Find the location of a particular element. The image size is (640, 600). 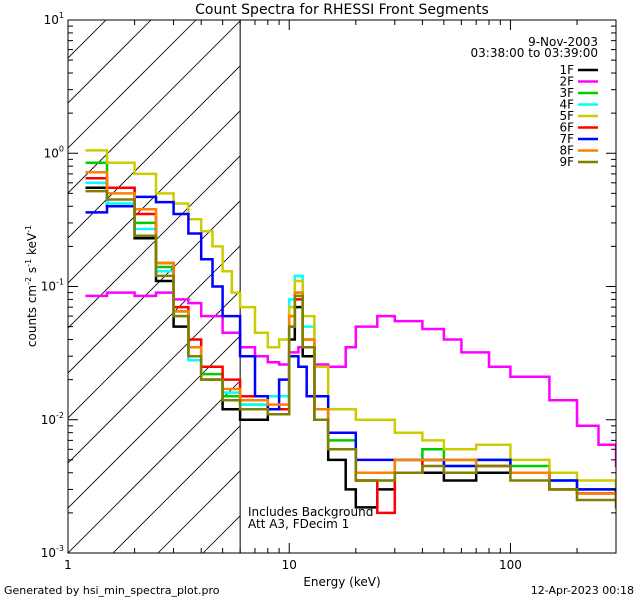

chart-title: Count Spectra for RHESSI Front Segments is located at coordinates (342, 10).